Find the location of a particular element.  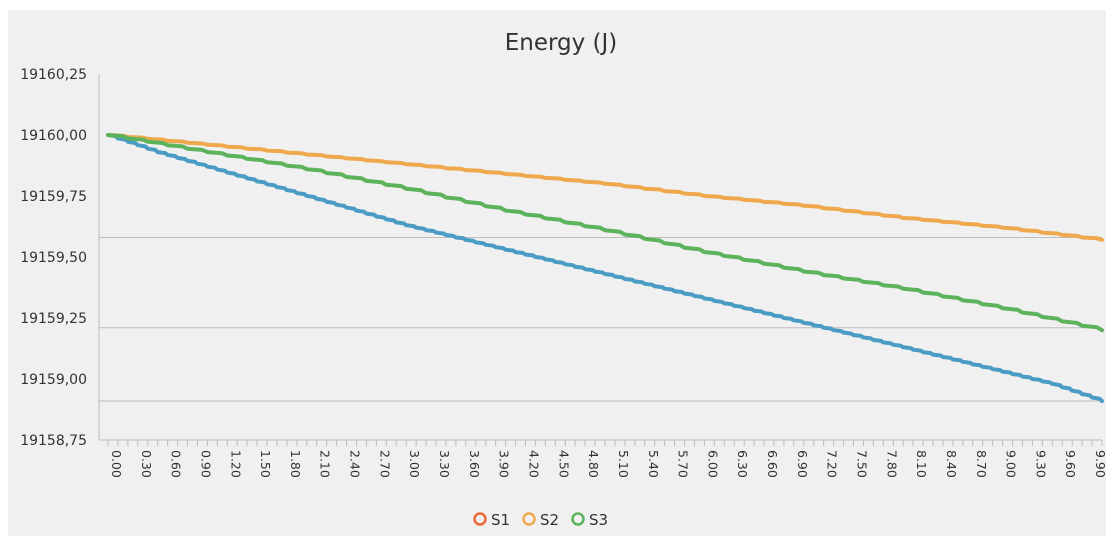

x-tick-label: 5.70 is located at coordinates (683, 464).